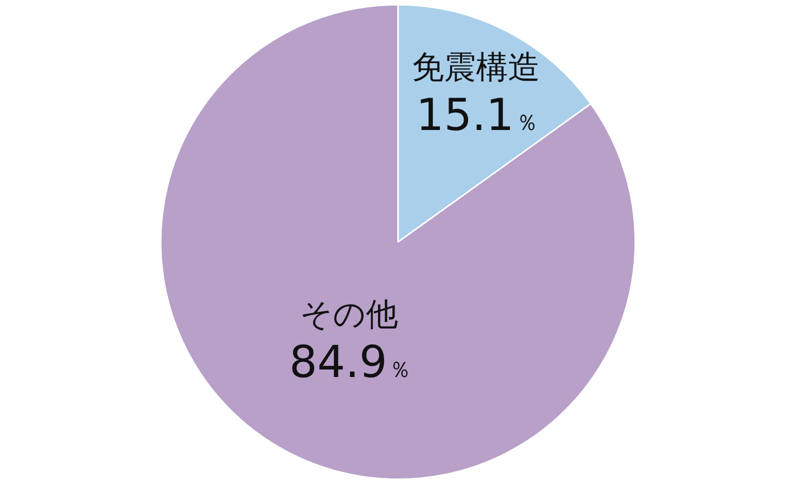 This screenshot has height=484, width=796. Describe the element at coordinates (476, 67) in the screenshot. I see `slice-label: 免震構造` at that location.